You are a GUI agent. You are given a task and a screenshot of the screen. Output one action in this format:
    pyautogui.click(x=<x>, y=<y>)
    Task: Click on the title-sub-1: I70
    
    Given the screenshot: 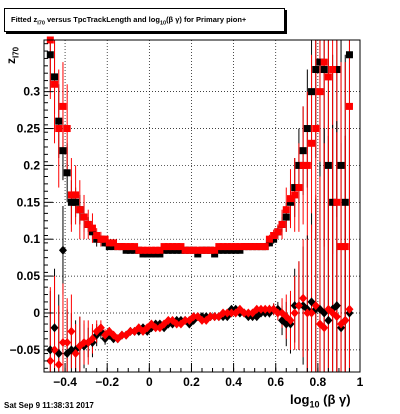 What is the action you would take?
    pyautogui.click(x=41, y=23)
    